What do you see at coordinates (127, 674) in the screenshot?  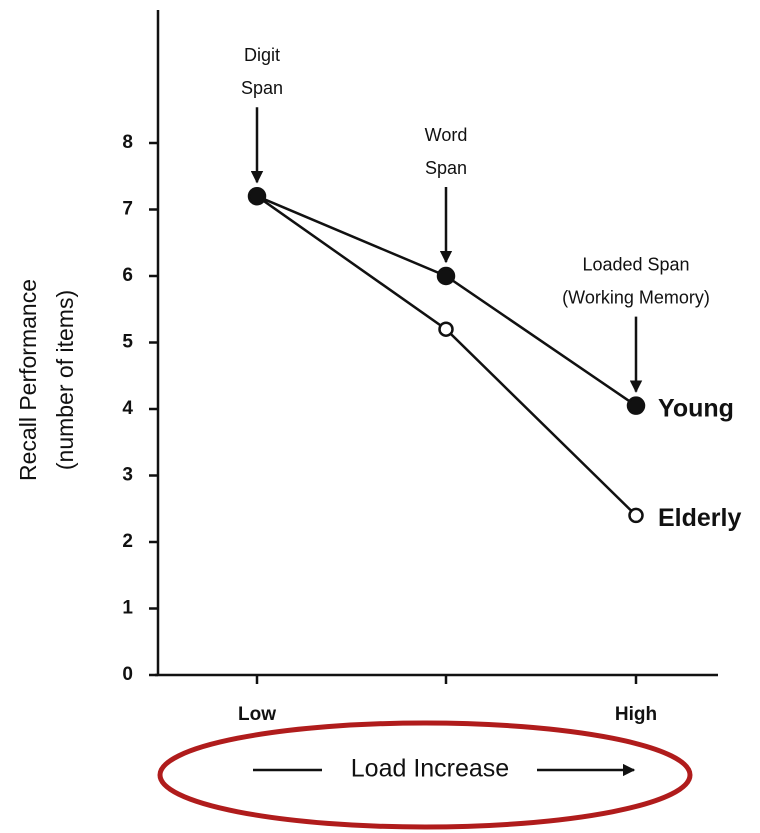 I see `y-tick-label: 0` at bounding box center [127, 674].